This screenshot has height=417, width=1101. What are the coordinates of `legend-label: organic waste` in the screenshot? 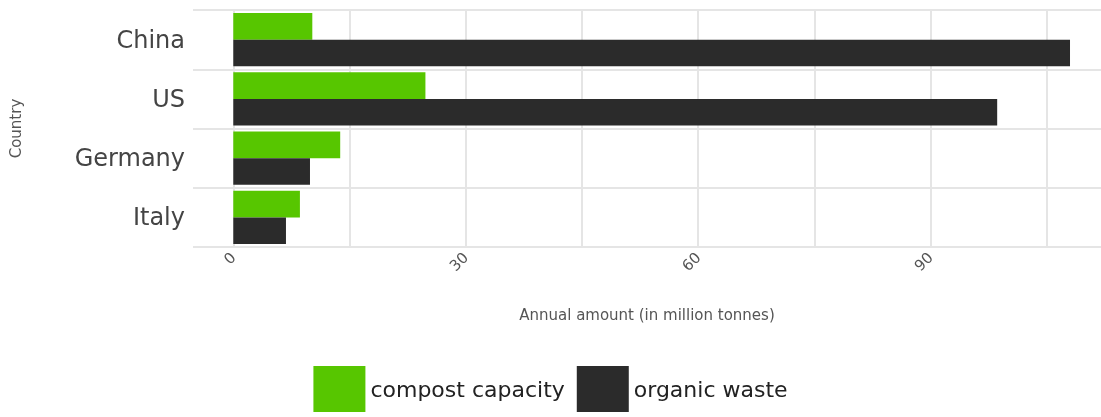 It's located at (710, 389).